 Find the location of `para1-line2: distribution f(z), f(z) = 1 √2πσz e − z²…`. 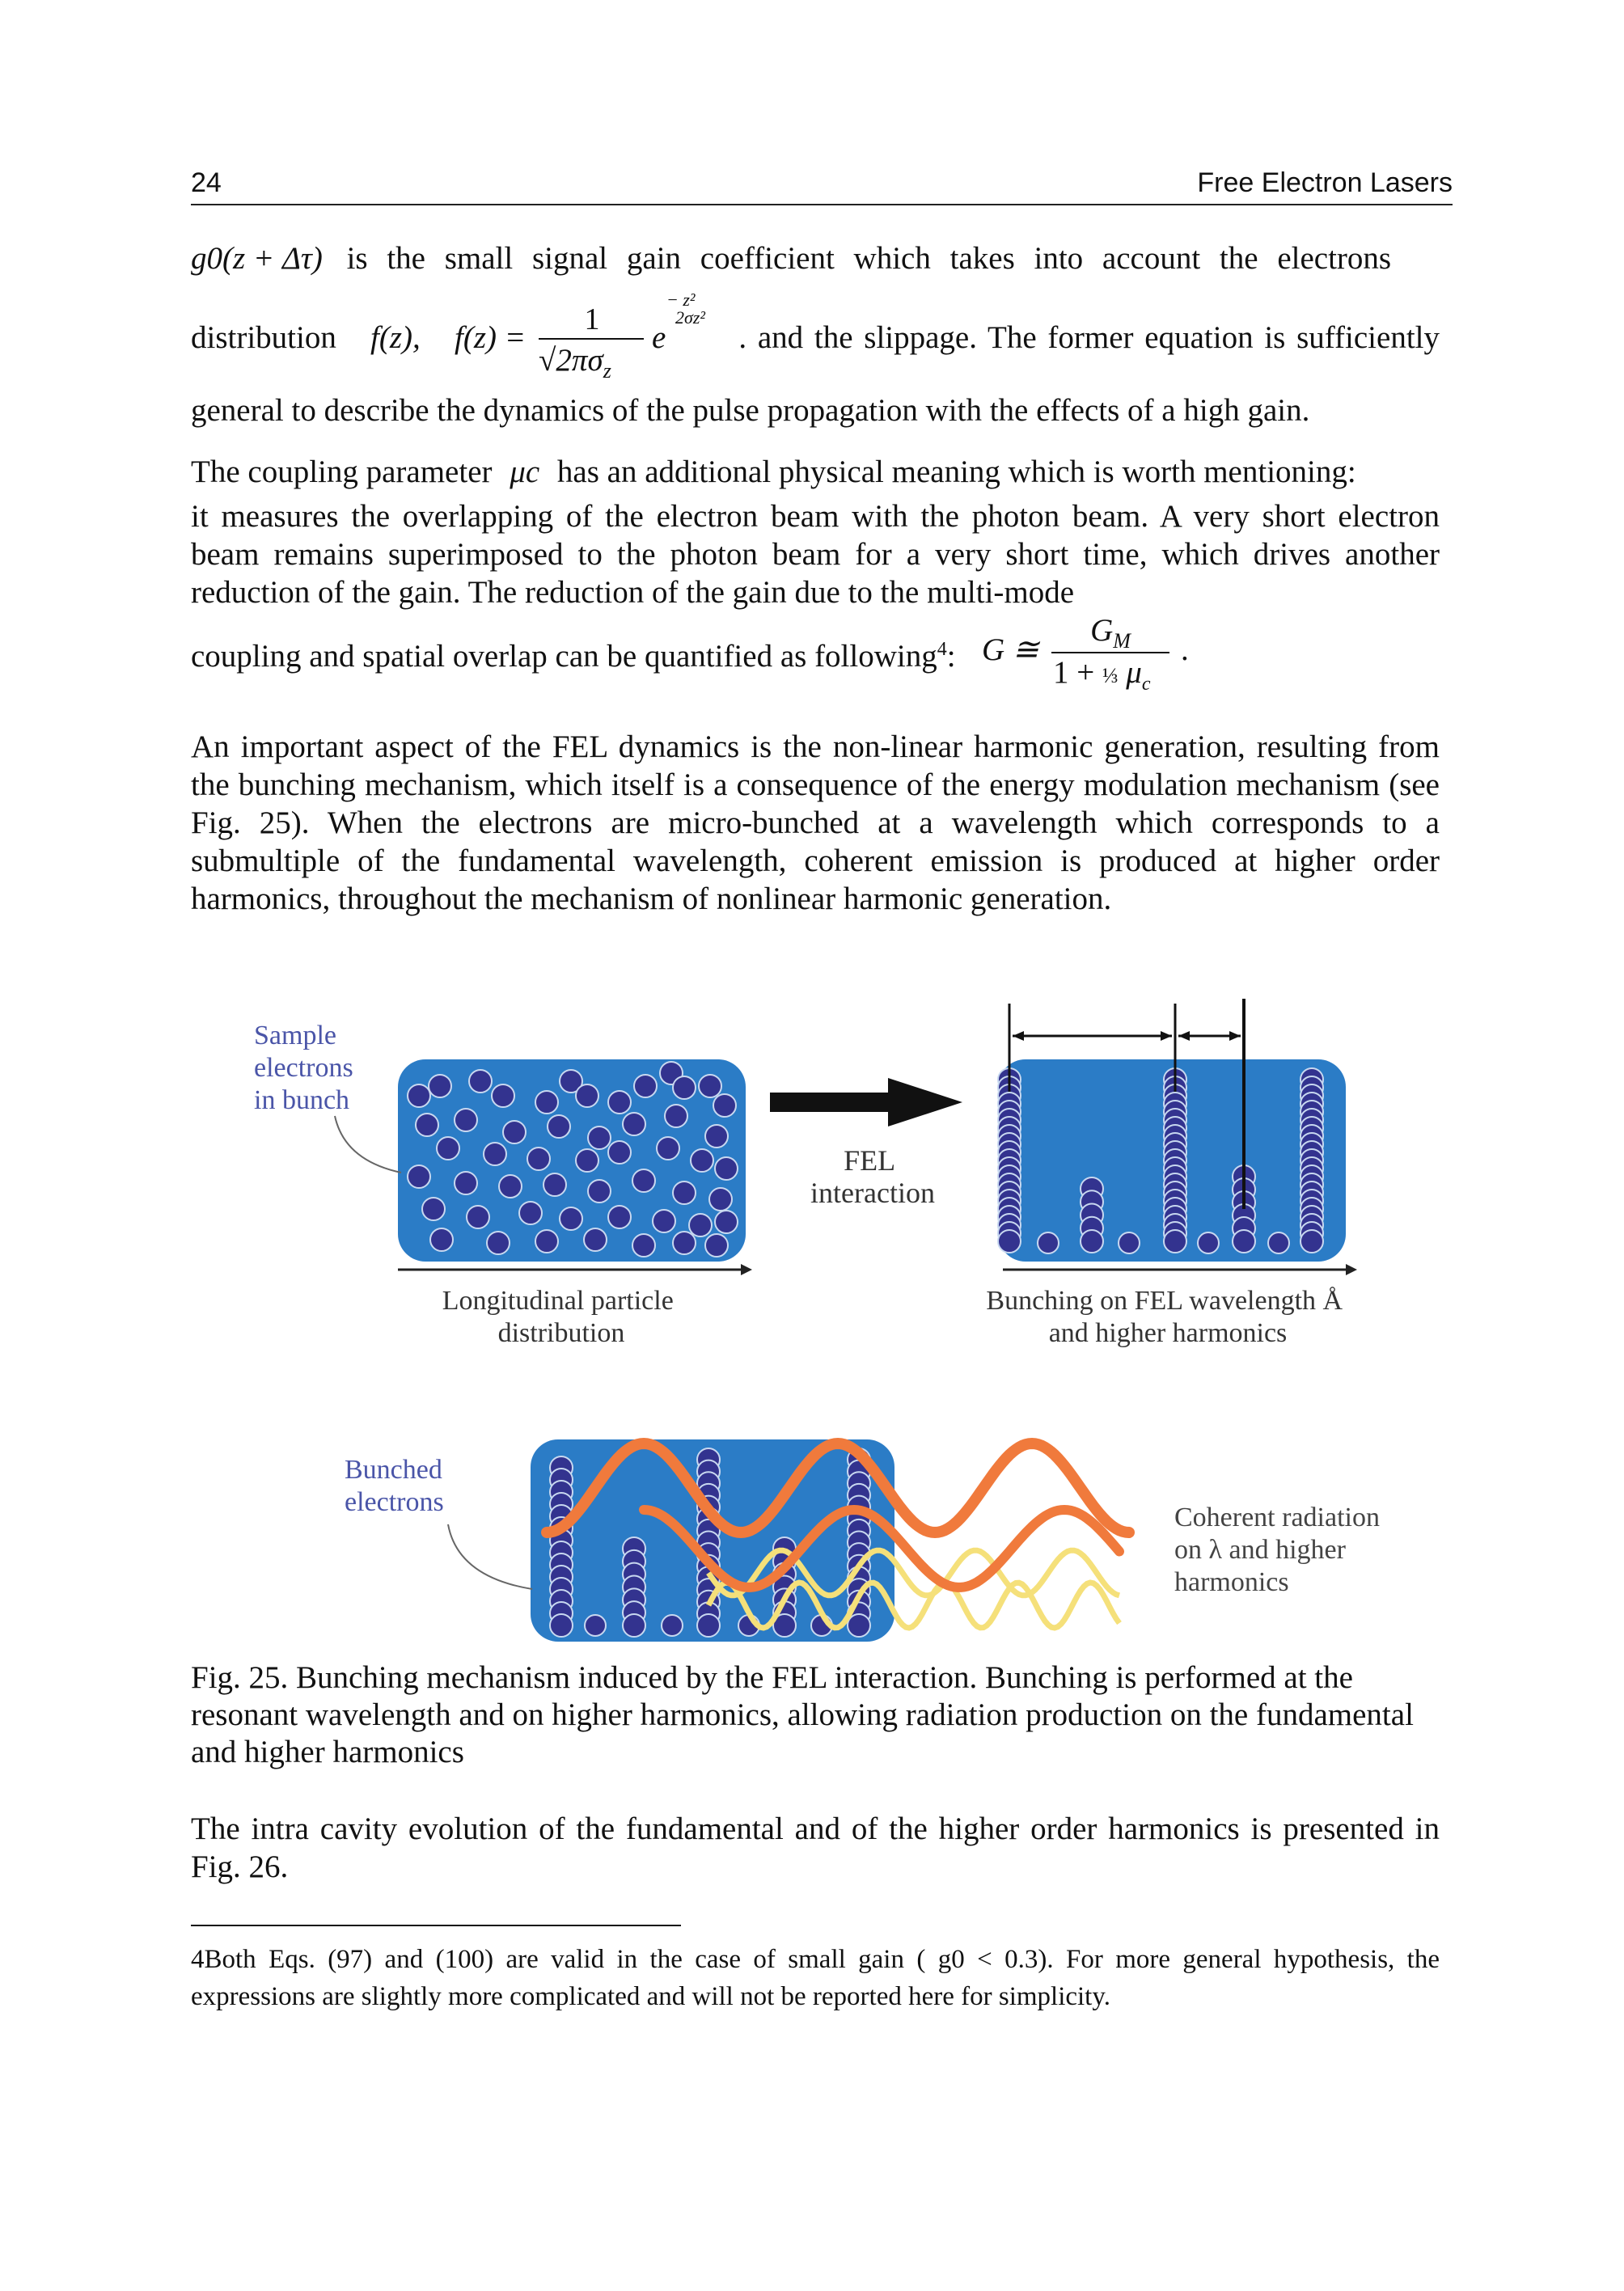

para1-line2: distribution f(z), f(z) = 1 √2πσz e − z²… is located at coordinates (815, 336).